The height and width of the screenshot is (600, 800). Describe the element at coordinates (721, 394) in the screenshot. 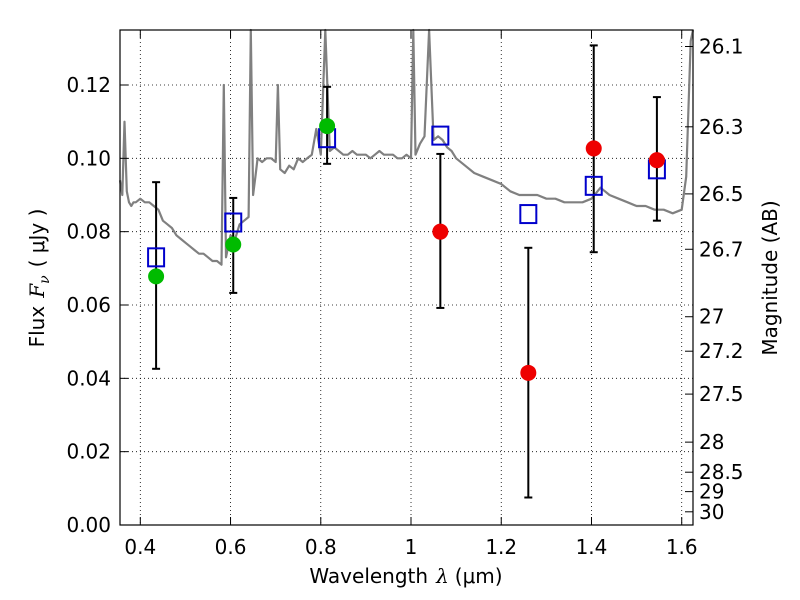

I see `magnitude-tick-label: 27.5` at that location.